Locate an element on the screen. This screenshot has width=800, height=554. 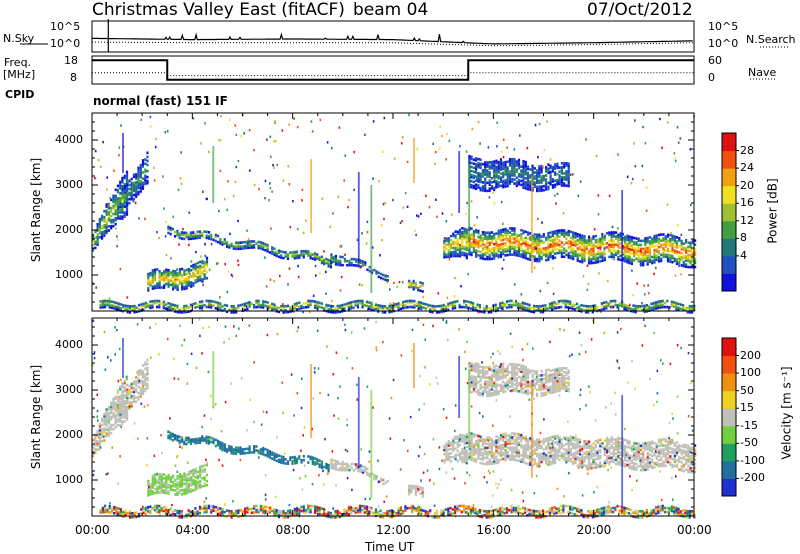
noise-right-tick-high: 10^5 is located at coordinates (723, 26).